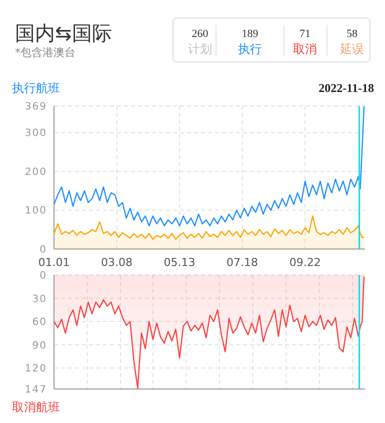 The image size is (385, 423). I want to click on y-tick-label: 100, so click(35, 211).